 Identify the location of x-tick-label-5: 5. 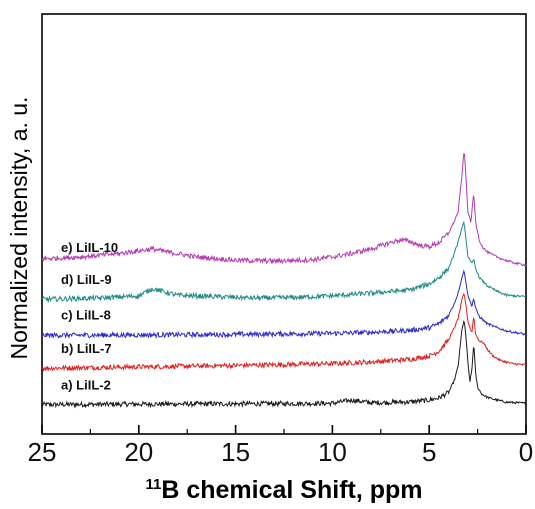
(429, 452).